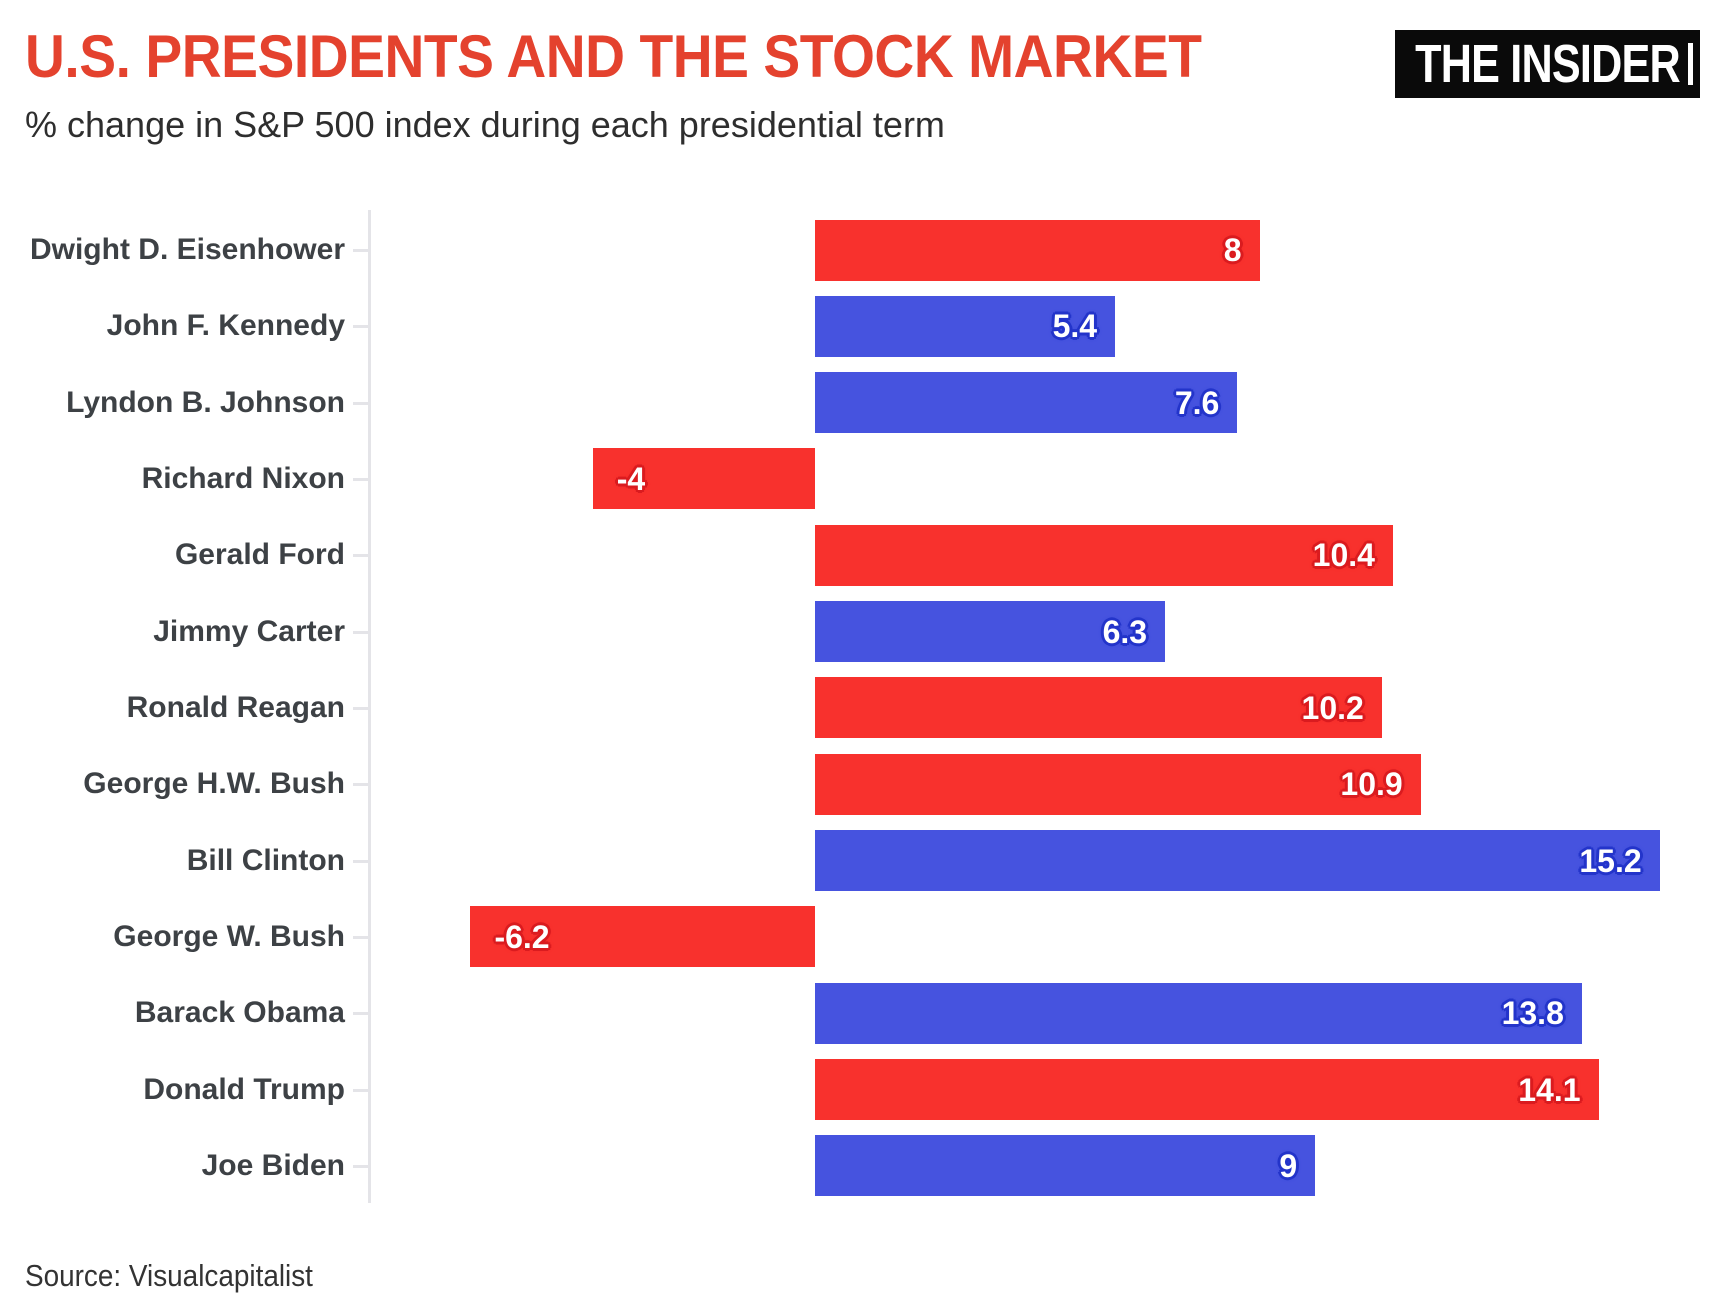 The image size is (1732, 1315). Describe the element at coordinates (1371, 784) in the screenshot. I see `bar-value-label: 10.9` at that location.